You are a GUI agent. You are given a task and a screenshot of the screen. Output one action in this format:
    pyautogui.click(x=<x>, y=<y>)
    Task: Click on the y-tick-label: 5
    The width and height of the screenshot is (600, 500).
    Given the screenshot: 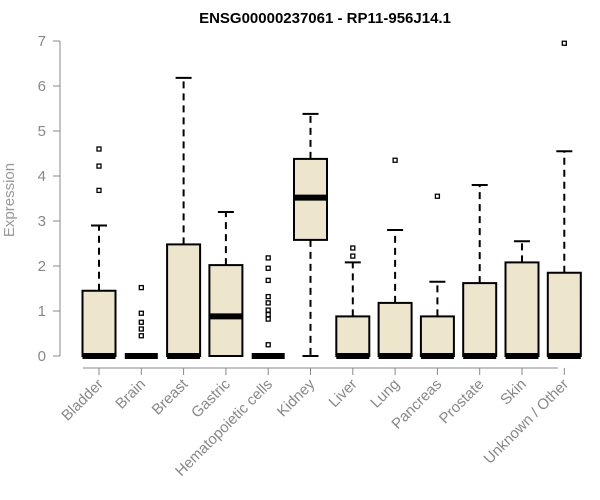 What is the action you would take?
    pyautogui.click(x=42, y=131)
    